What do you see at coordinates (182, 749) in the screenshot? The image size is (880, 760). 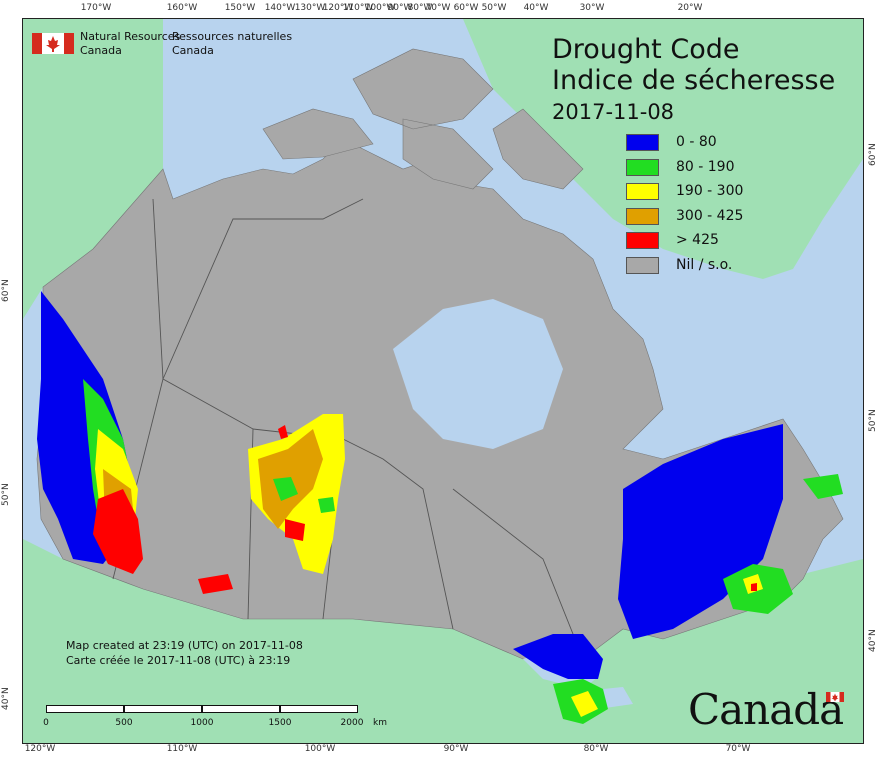 I see `tick-bottom-110: 110°W` at bounding box center [182, 749].